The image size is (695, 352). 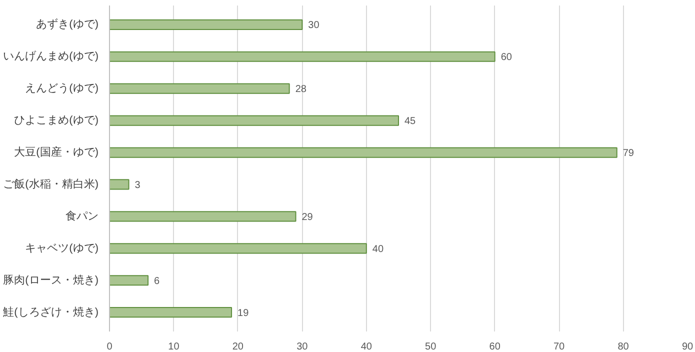 I want to click on data-label: 3, so click(x=137, y=185).